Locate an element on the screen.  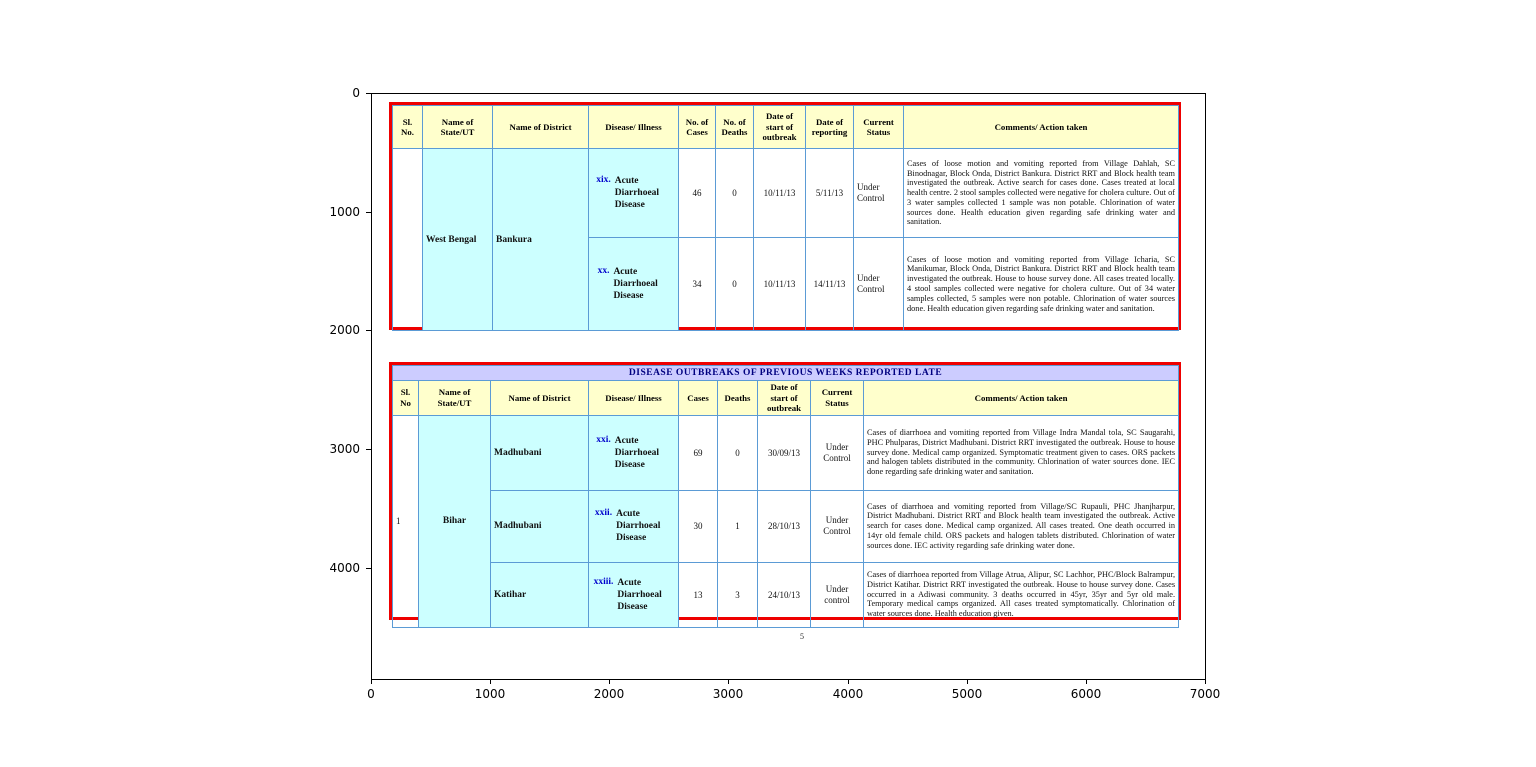
header-disease: Disease/ Illness is located at coordinates (633, 127).